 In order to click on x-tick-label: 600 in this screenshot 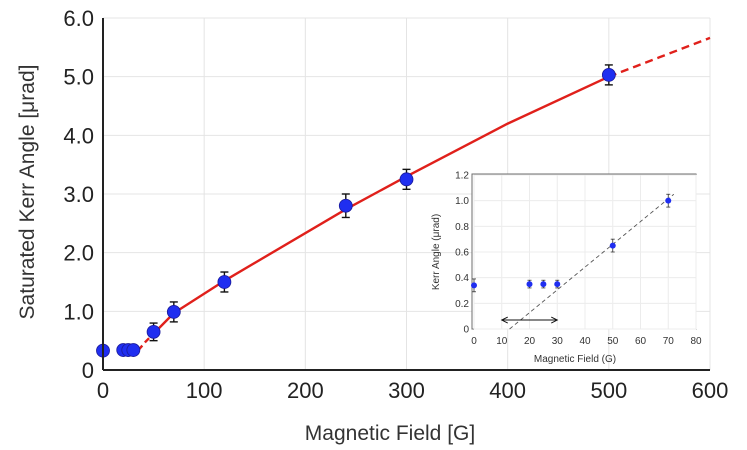, I will do `click(710, 390)`.